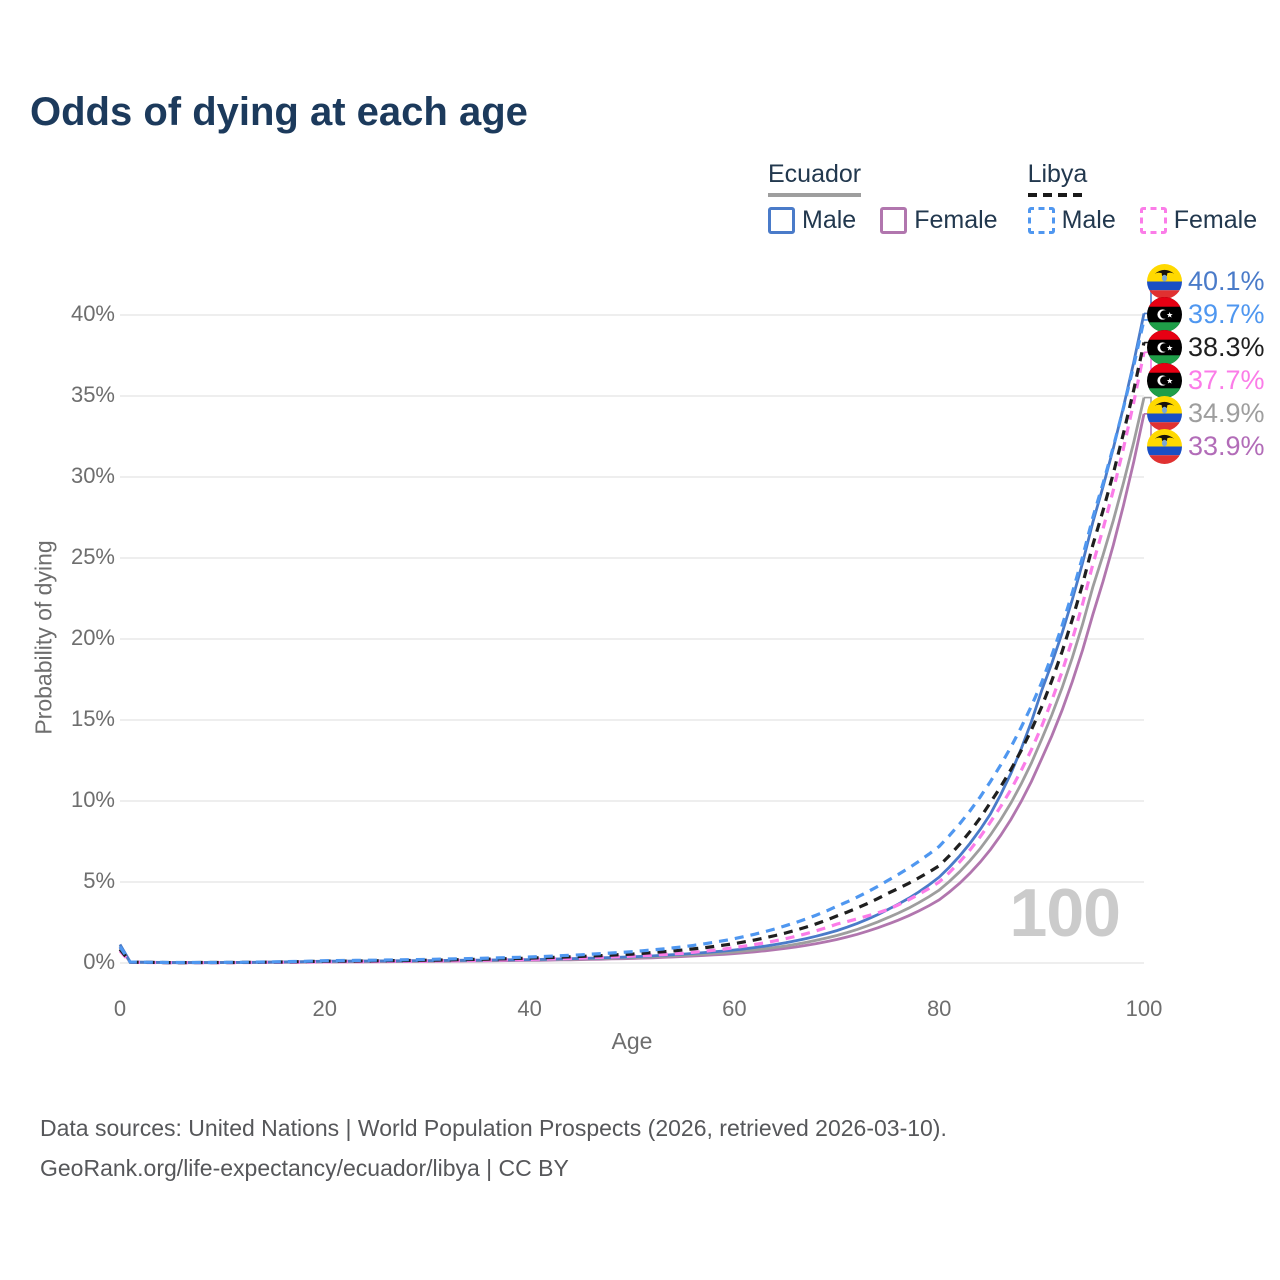 The height and width of the screenshot is (1280, 1280). What do you see at coordinates (529, 1008) in the screenshot?
I see `x-tick-label: 40` at bounding box center [529, 1008].